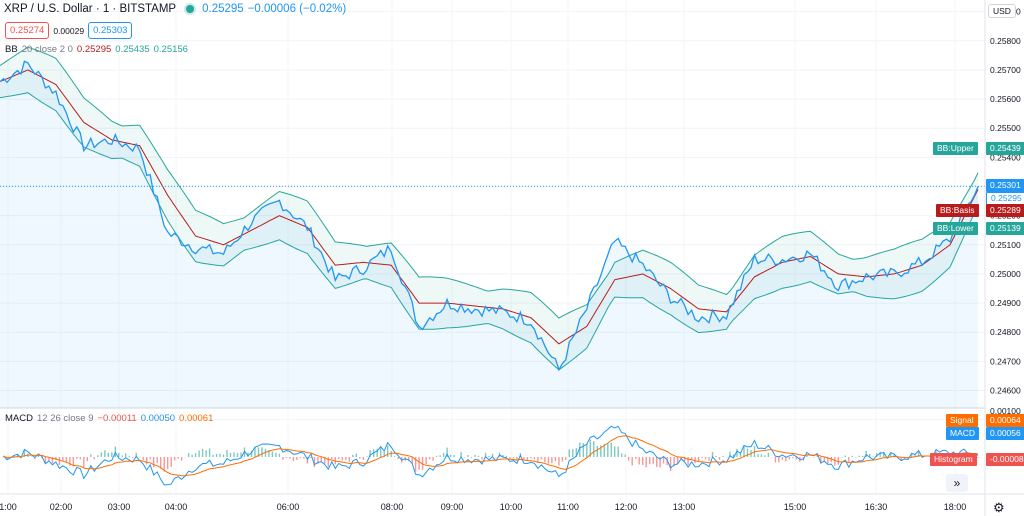  What do you see at coordinates (27, 30) in the screenshot?
I see `sell-button: 0.25274` at bounding box center [27, 30].